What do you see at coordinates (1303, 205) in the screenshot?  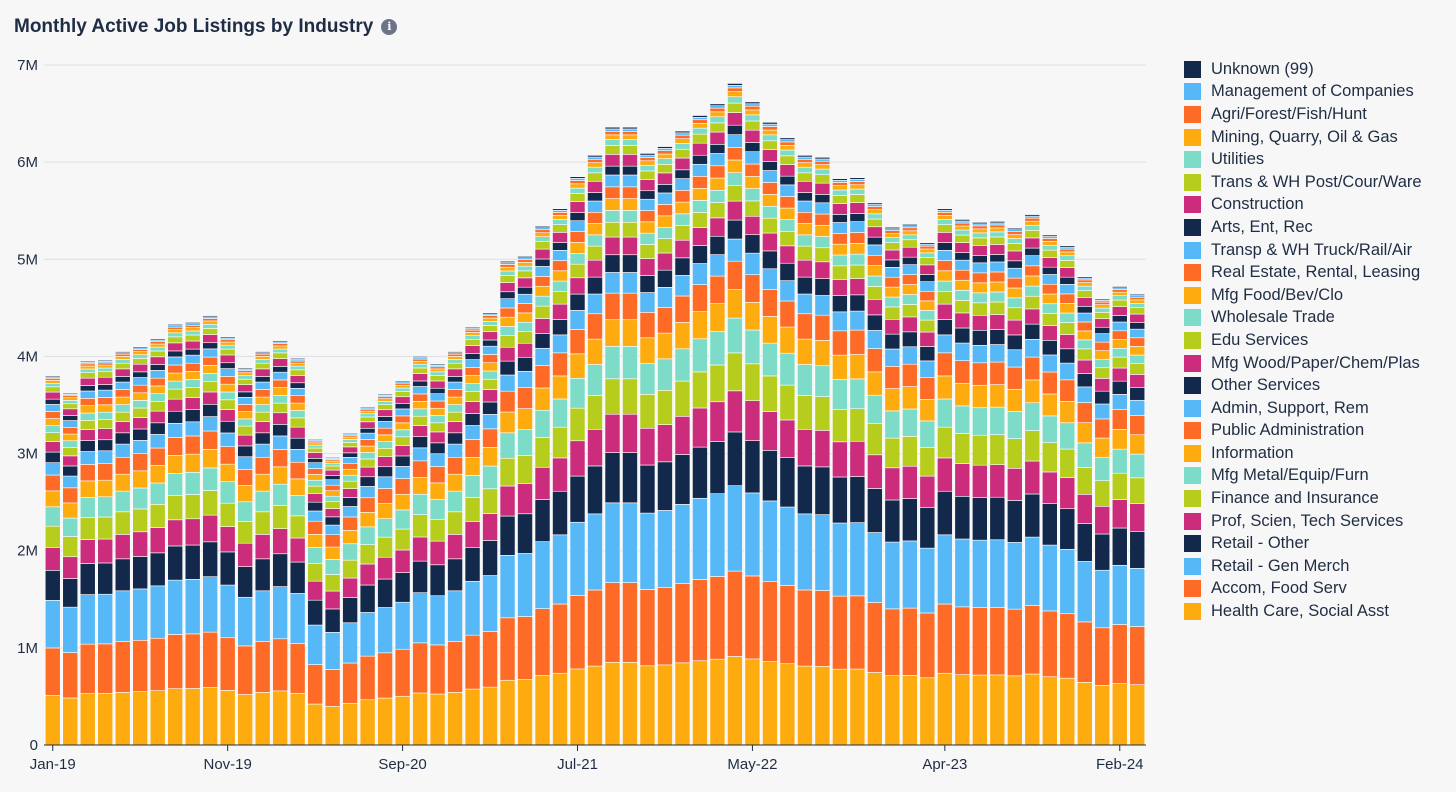 I see `legend-item: Construction` at bounding box center [1303, 205].